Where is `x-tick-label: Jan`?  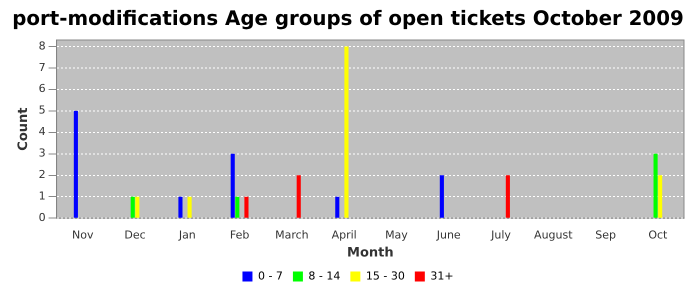
x-tick-label: Jan is located at coordinates (187, 235).